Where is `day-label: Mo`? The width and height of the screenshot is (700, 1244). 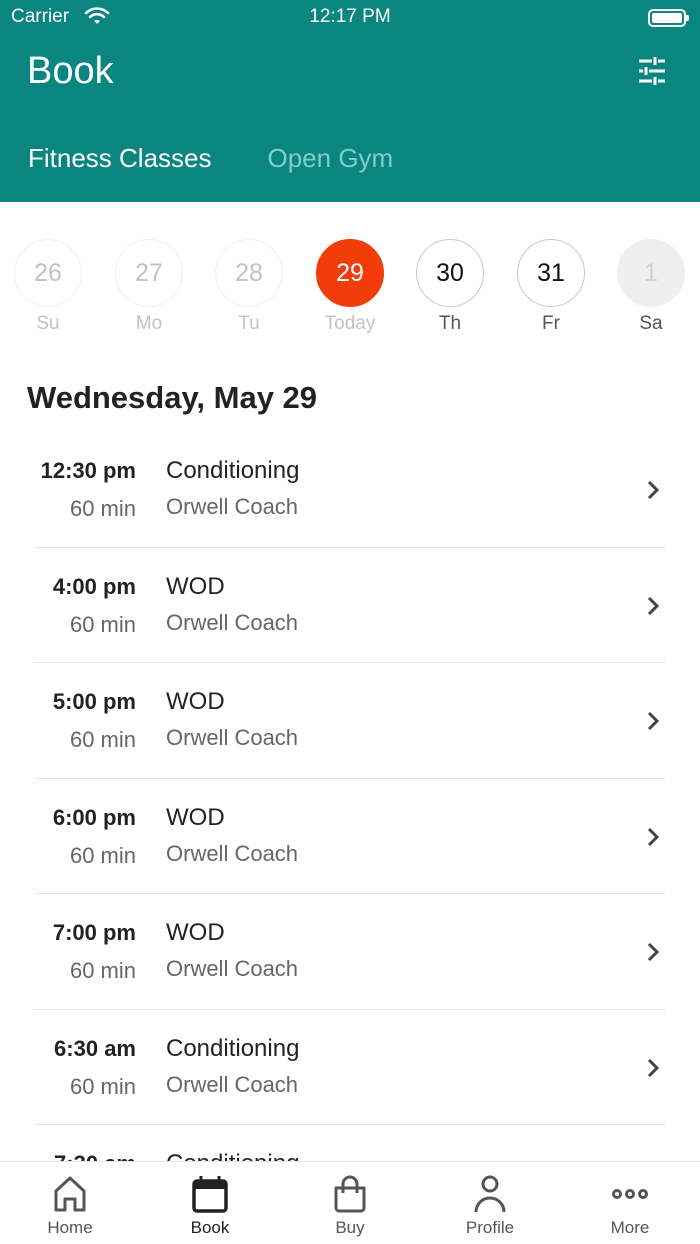
day-label: Mo is located at coordinates (149, 323).